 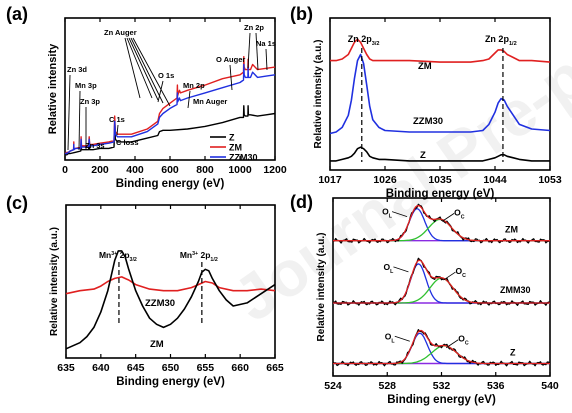 I want to click on x-tick-label: 655, so click(x=206, y=368).